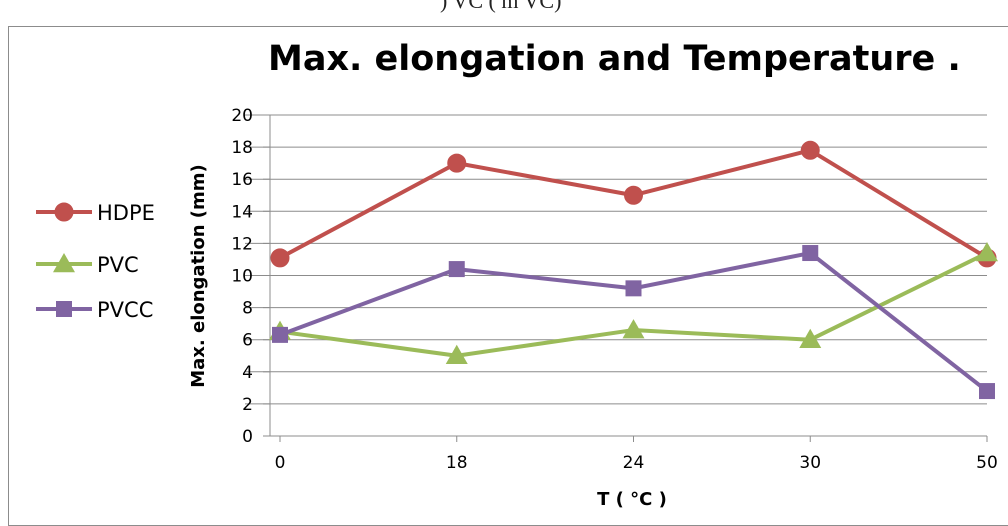  I want to click on y-tick-label: 0, so click(247, 437).